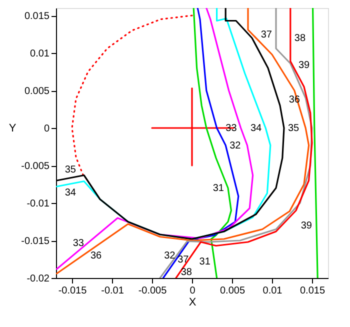  Describe the element at coordinates (192, 302) in the screenshot. I see `x-axis-title: X` at that location.